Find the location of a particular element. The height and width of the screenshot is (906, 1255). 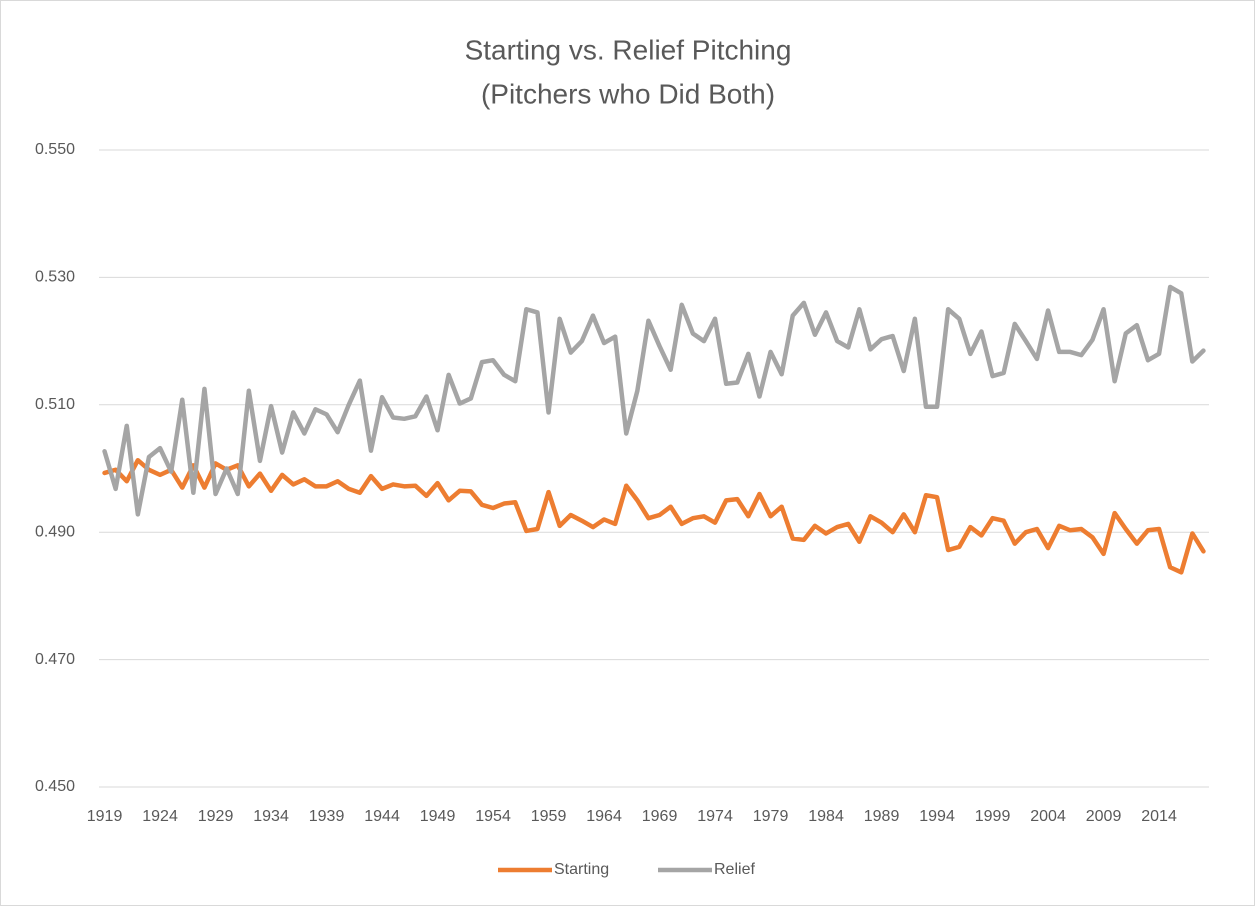

x-tick-label: 1959 is located at coordinates (549, 816).